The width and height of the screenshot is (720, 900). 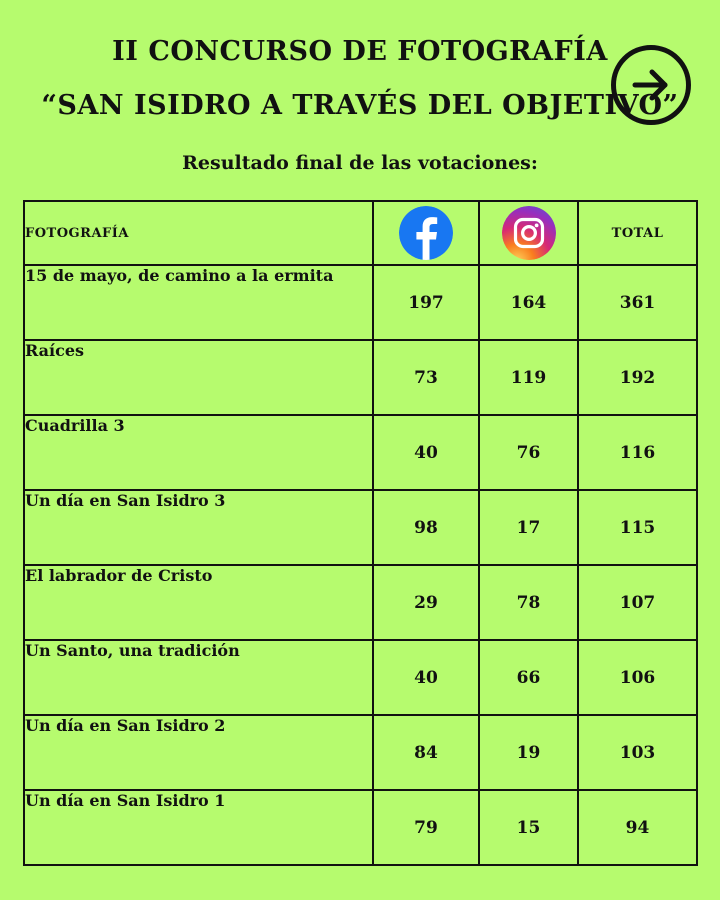 I want to click on instagram-votes-cell: 66, so click(x=528, y=677).